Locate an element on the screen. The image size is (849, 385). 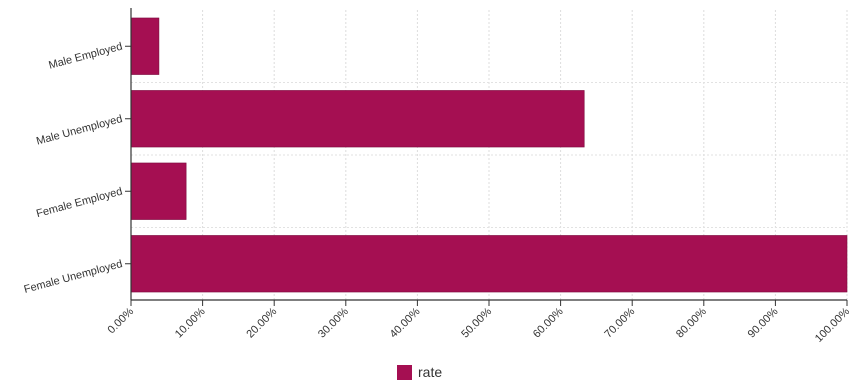
x-tick-label: 80.00% is located at coordinates (691, 322).